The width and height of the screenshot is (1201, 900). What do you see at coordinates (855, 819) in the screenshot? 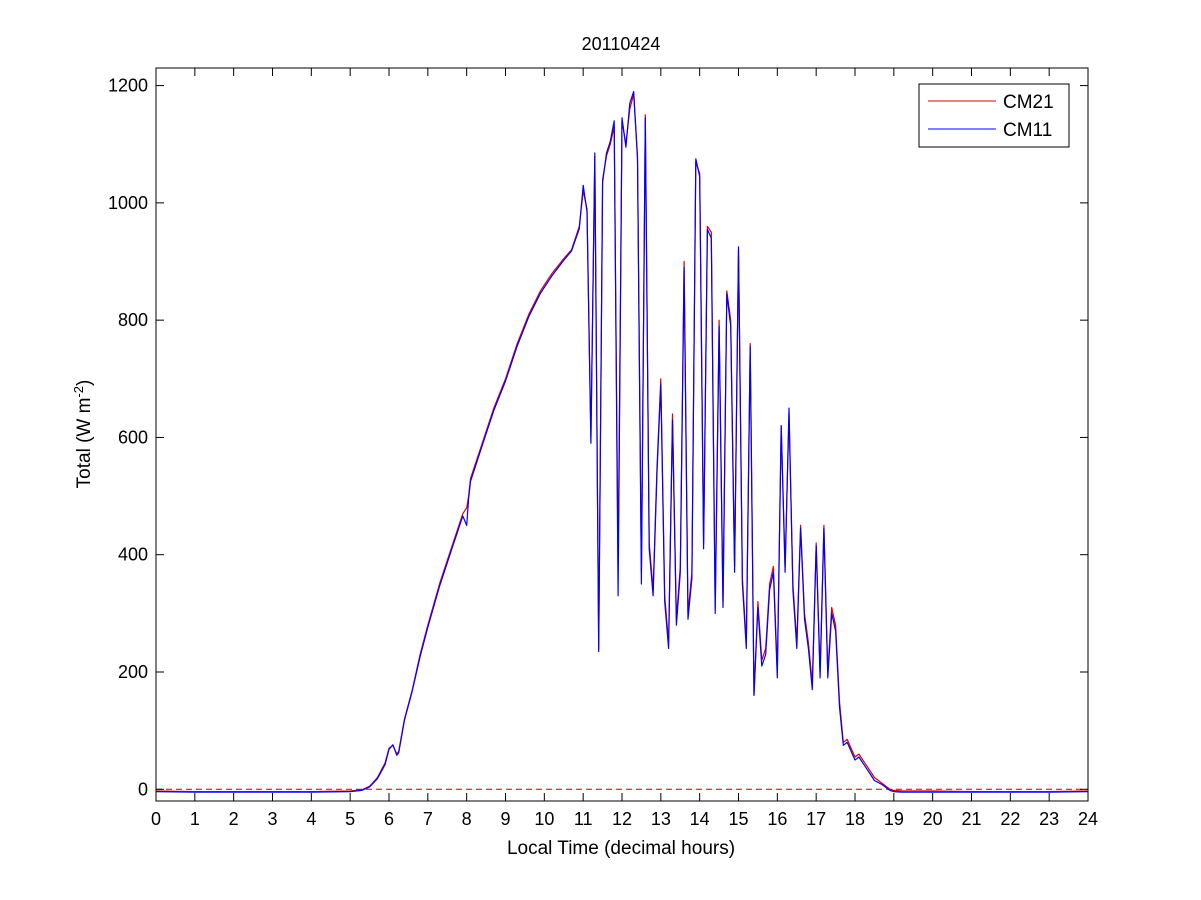
I see `x-tick-label: 18` at bounding box center [855, 819].